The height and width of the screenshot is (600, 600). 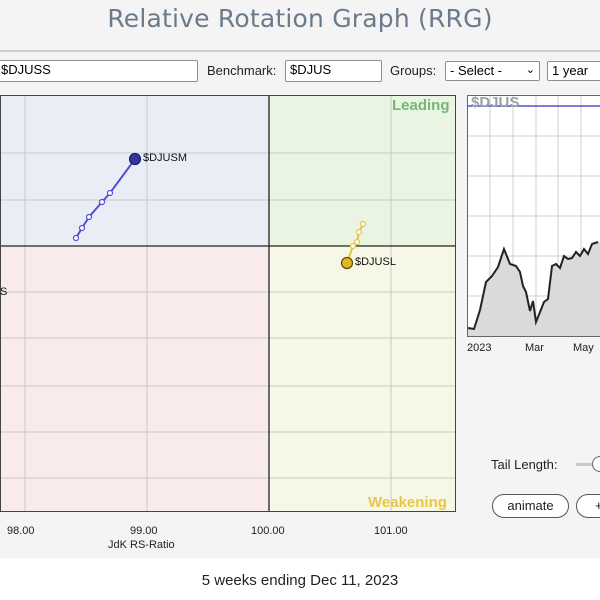 What do you see at coordinates (479, 348) in the screenshot?
I see `mini-x-tick-label: 2023` at bounding box center [479, 348].